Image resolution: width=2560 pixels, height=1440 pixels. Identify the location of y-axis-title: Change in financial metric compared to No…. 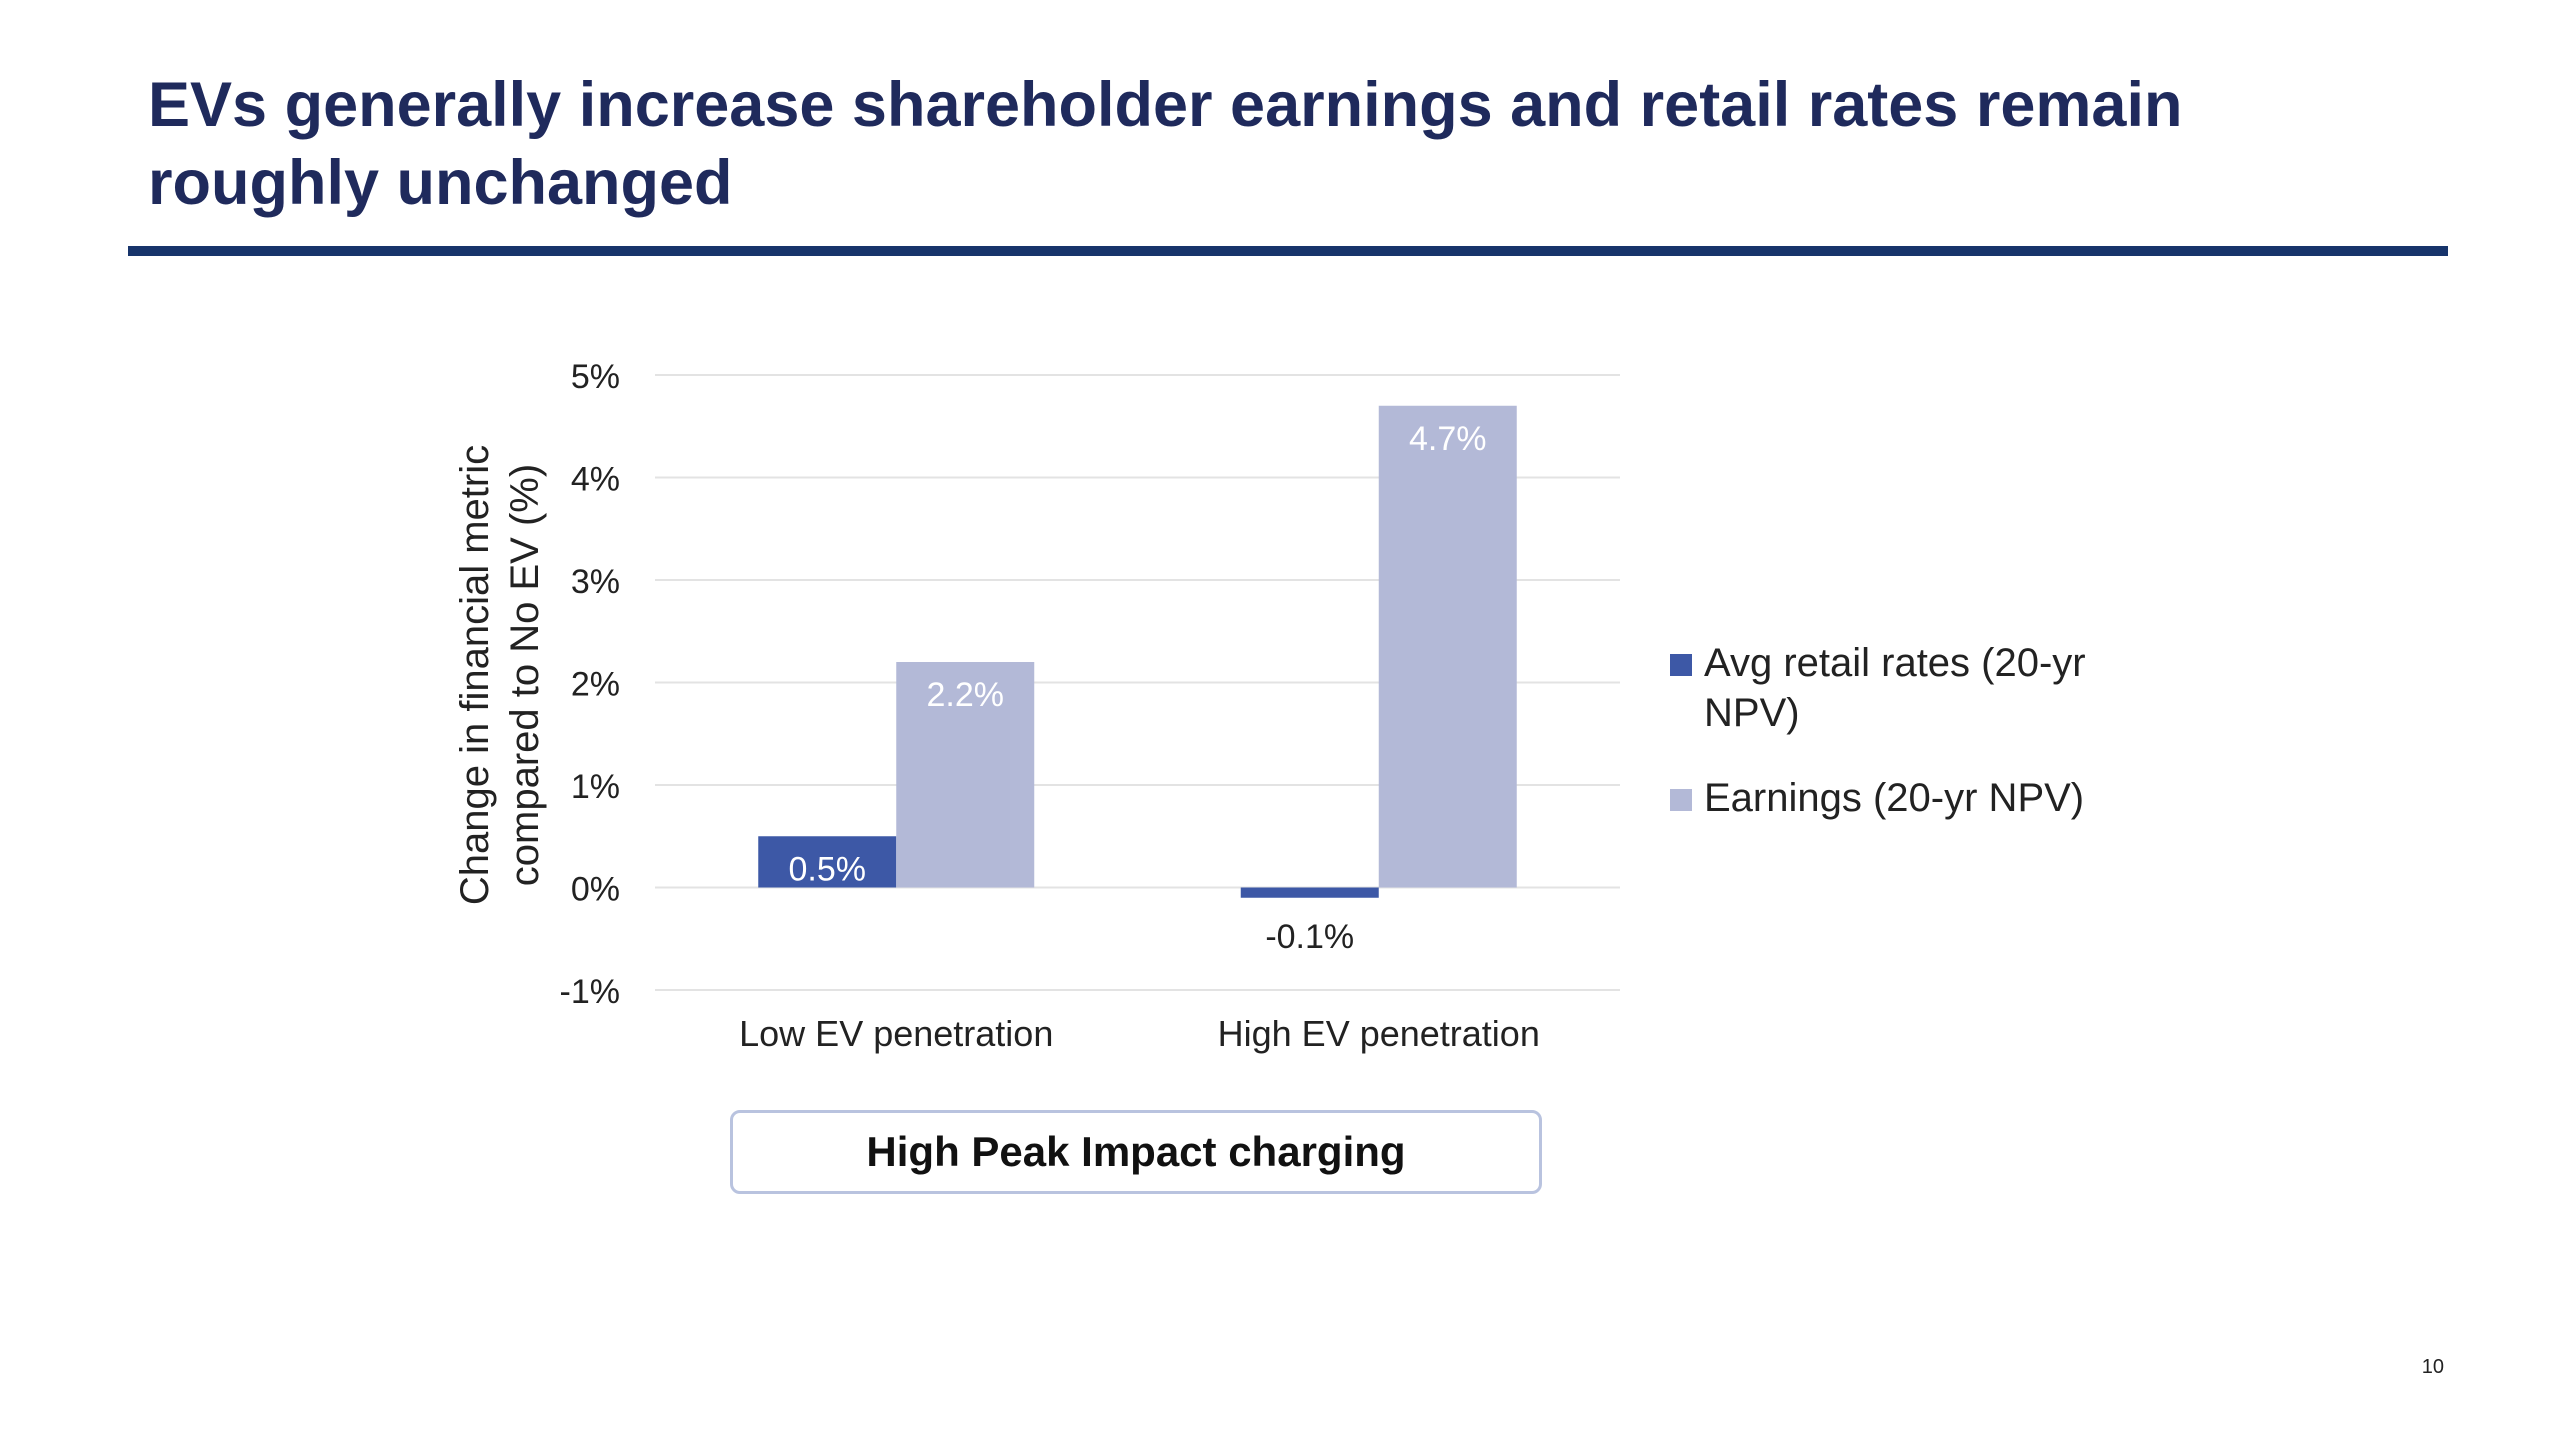
(500, 675).